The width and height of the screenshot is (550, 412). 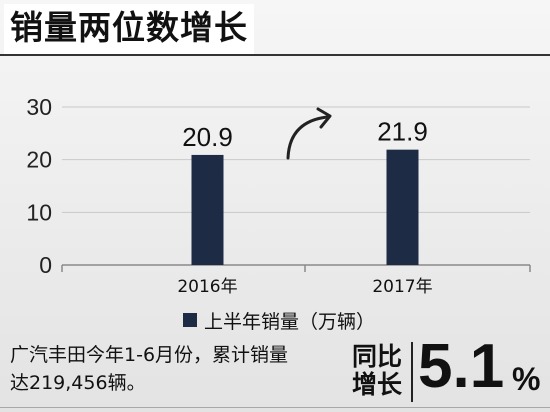 I want to click on y-tick-label: 30, so click(x=39, y=107).